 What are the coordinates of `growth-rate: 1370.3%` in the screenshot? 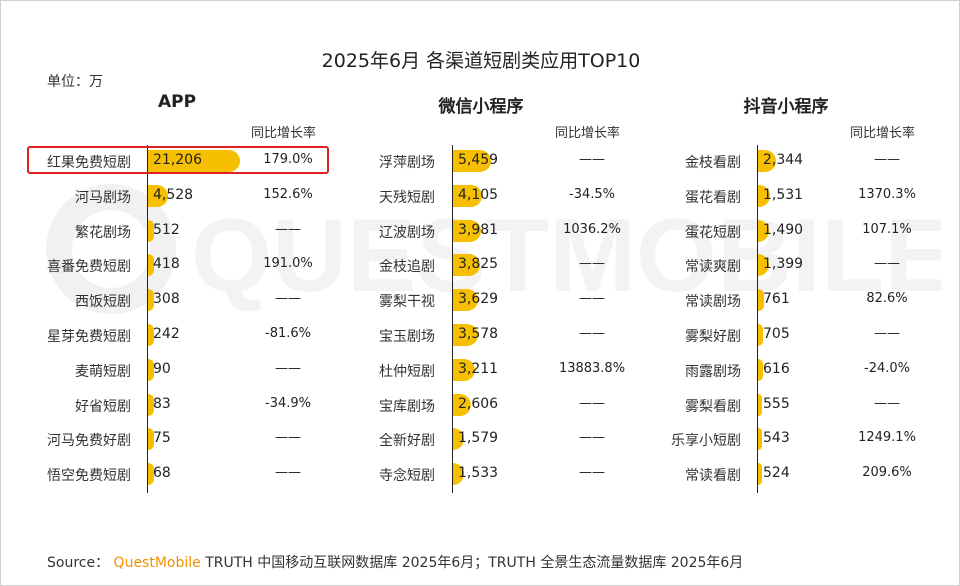 It's located at (887, 194).